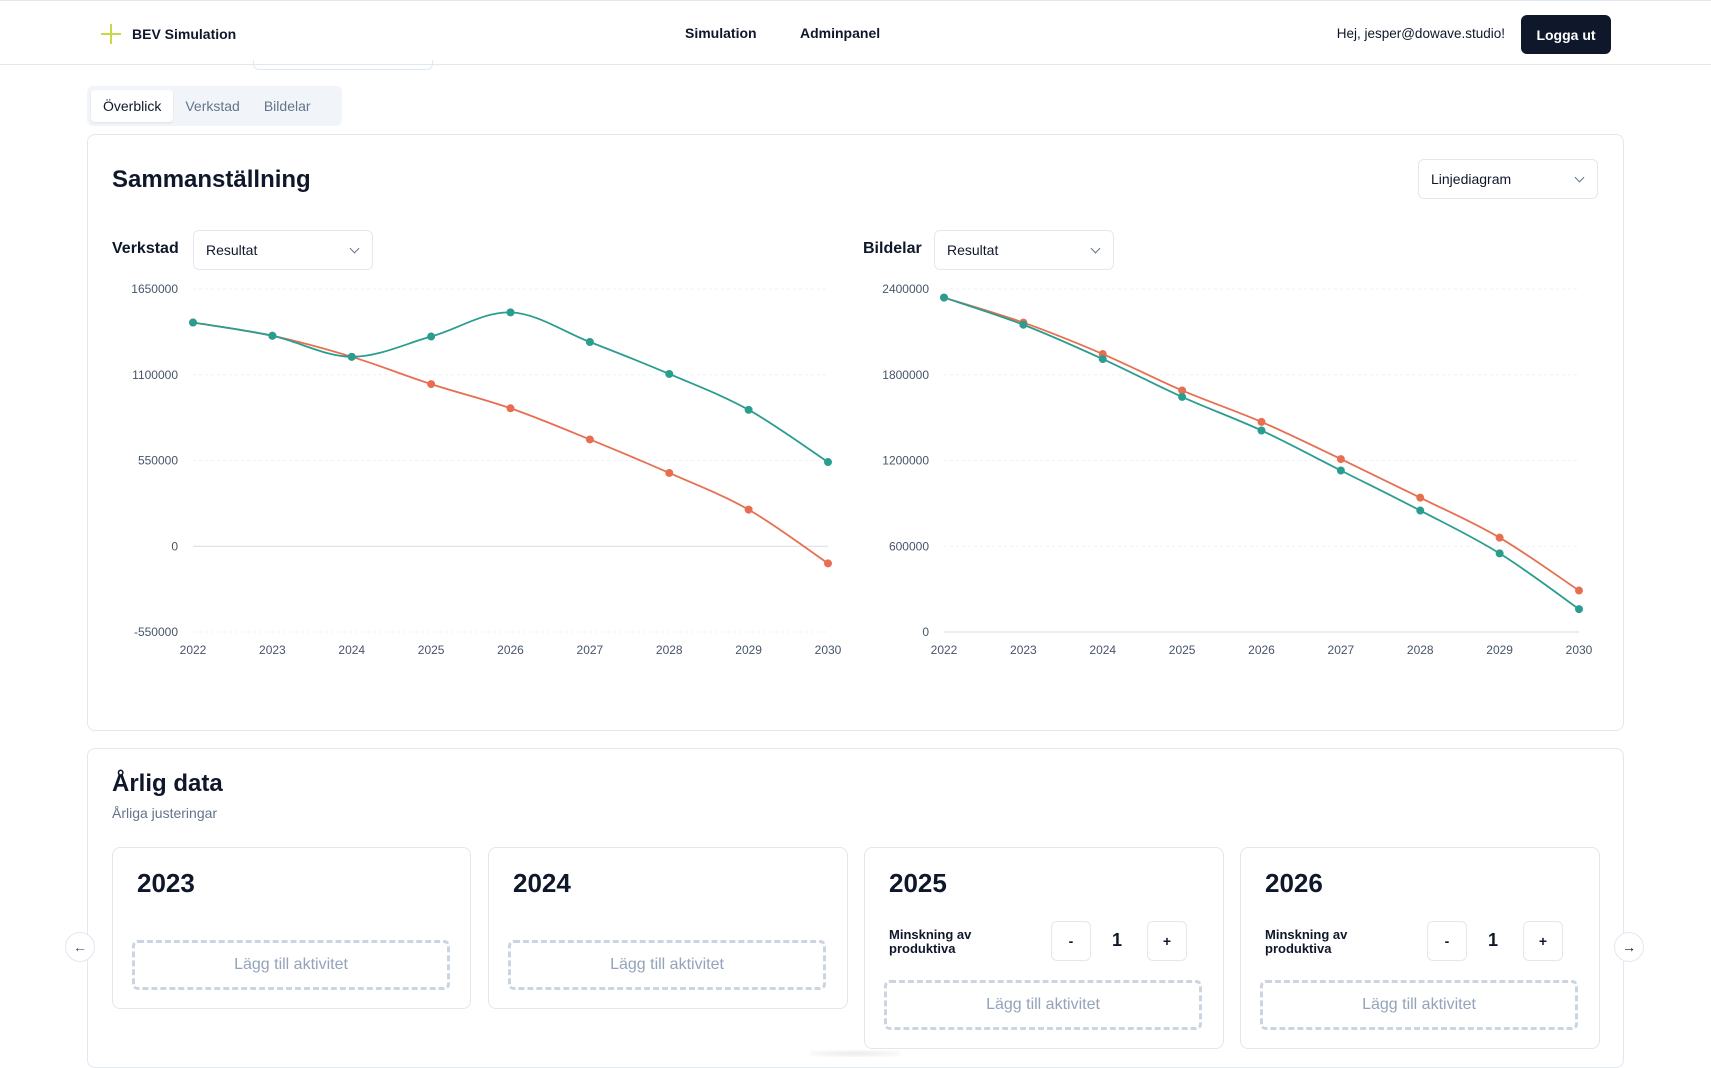 The height and width of the screenshot is (1068, 1711). What do you see at coordinates (1471, 179) in the screenshot?
I see `chart-type-value: Linjediagram` at bounding box center [1471, 179].